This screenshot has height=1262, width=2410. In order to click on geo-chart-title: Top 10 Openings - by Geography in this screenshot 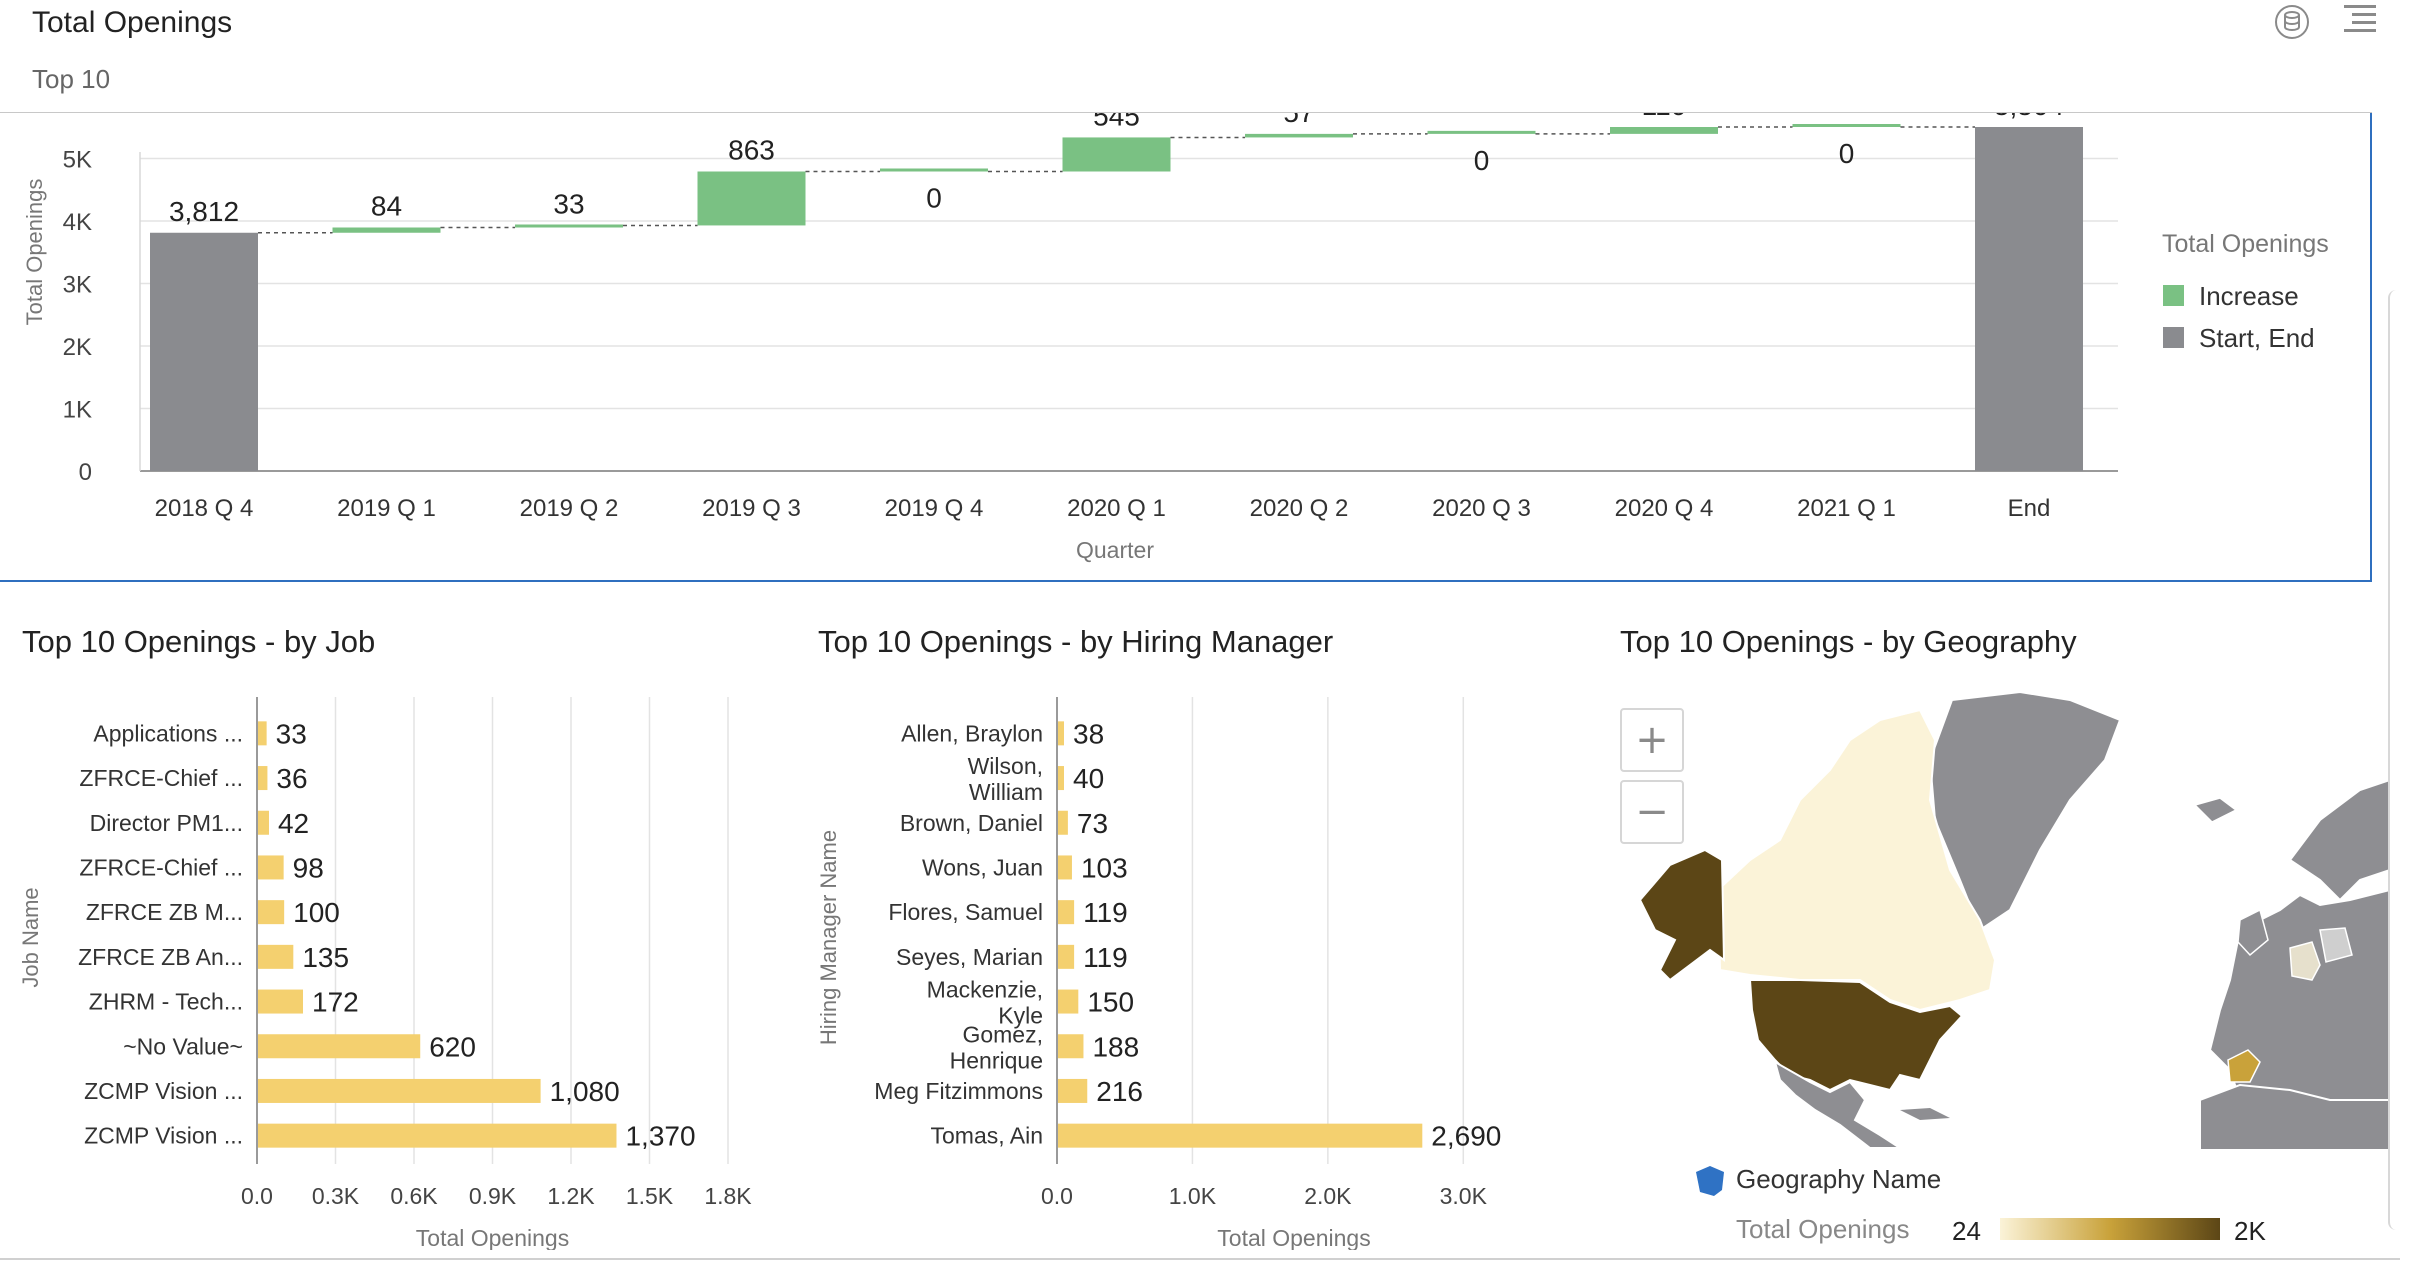, I will do `click(1848, 641)`.